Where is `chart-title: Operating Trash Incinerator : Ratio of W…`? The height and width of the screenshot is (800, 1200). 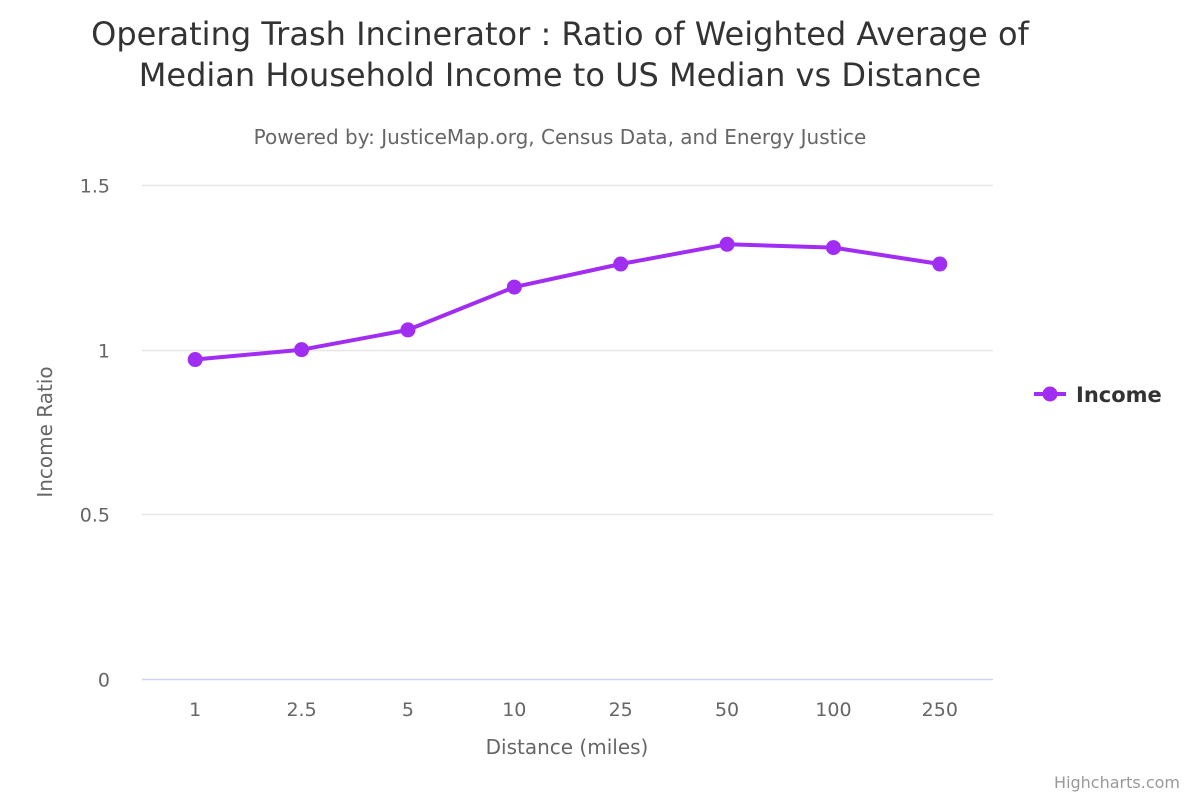
chart-title: Operating Trash Incinerator : Ratio of W… is located at coordinates (560, 54).